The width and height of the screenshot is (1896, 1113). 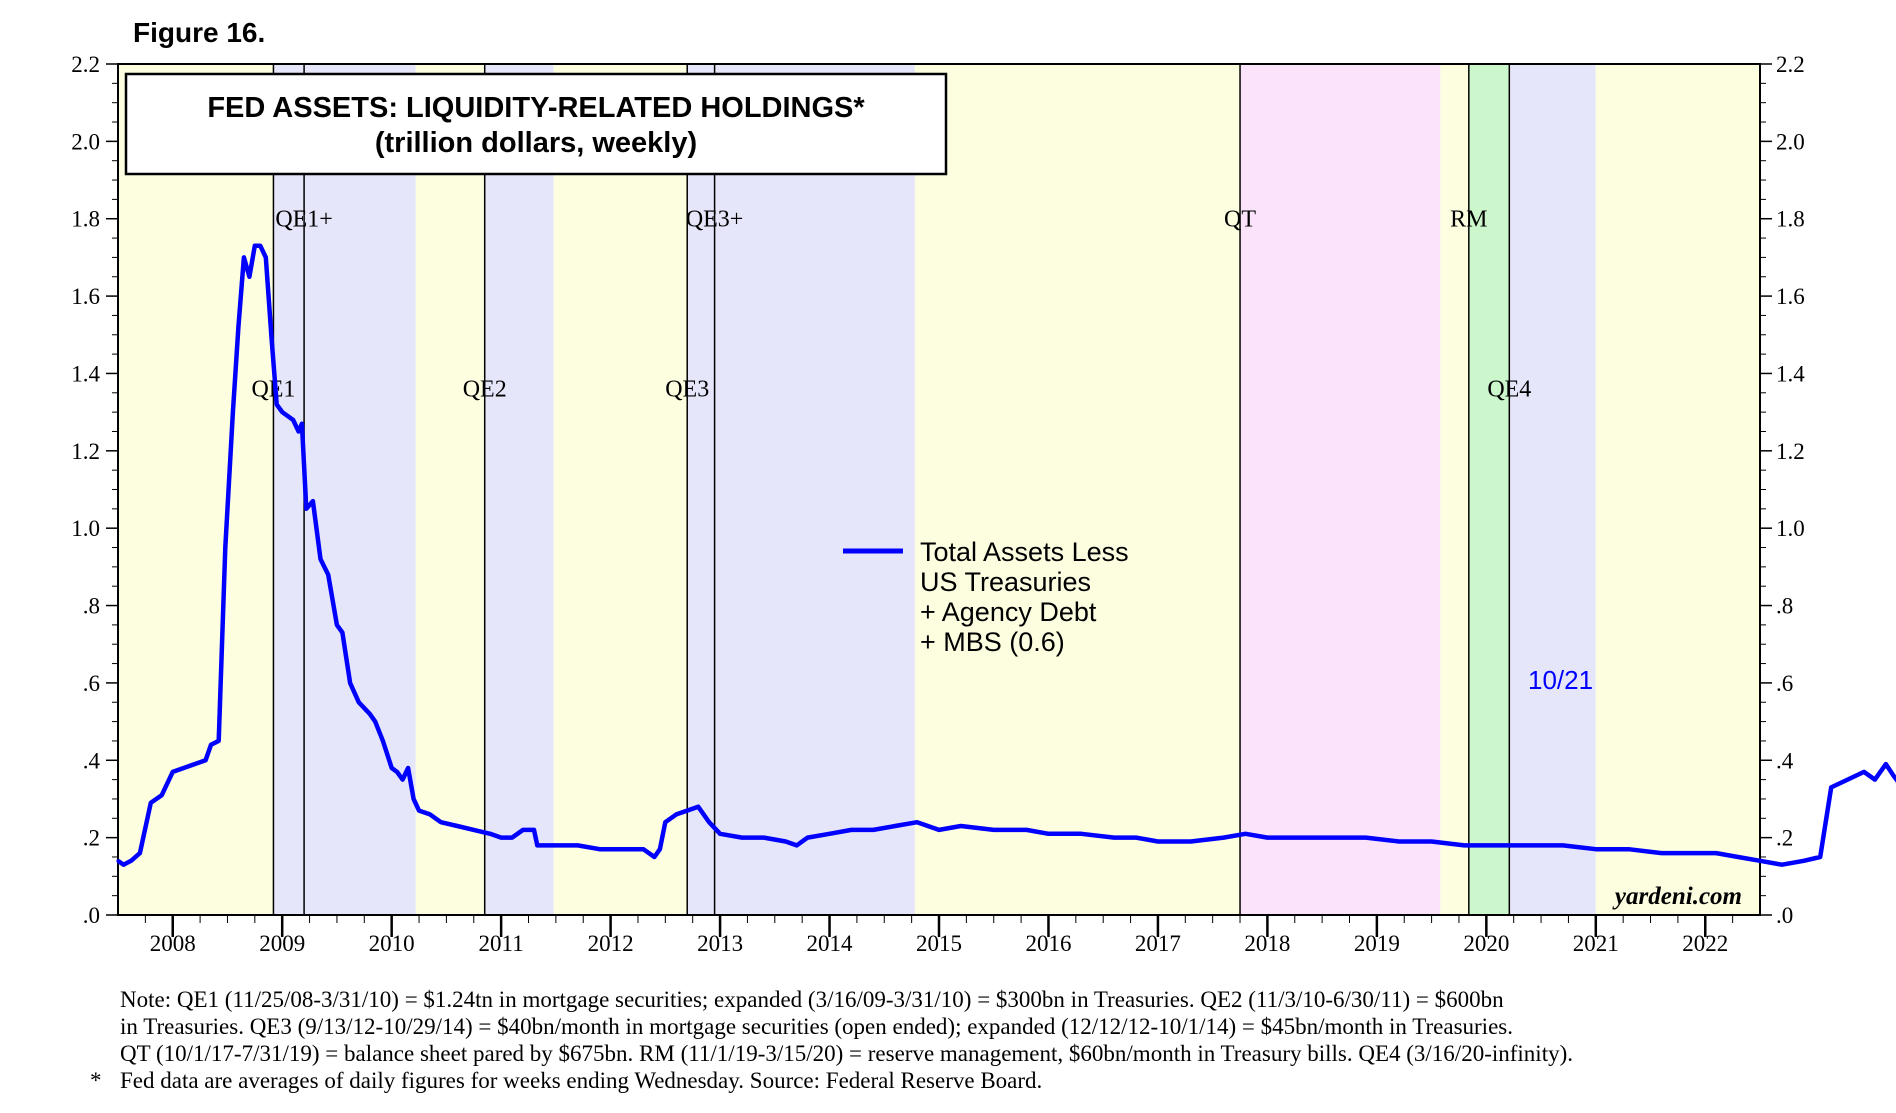 What do you see at coordinates (1267, 943) in the screenshot?
I see `x-tick-label: 2018` at bounding box center [1267, 943].